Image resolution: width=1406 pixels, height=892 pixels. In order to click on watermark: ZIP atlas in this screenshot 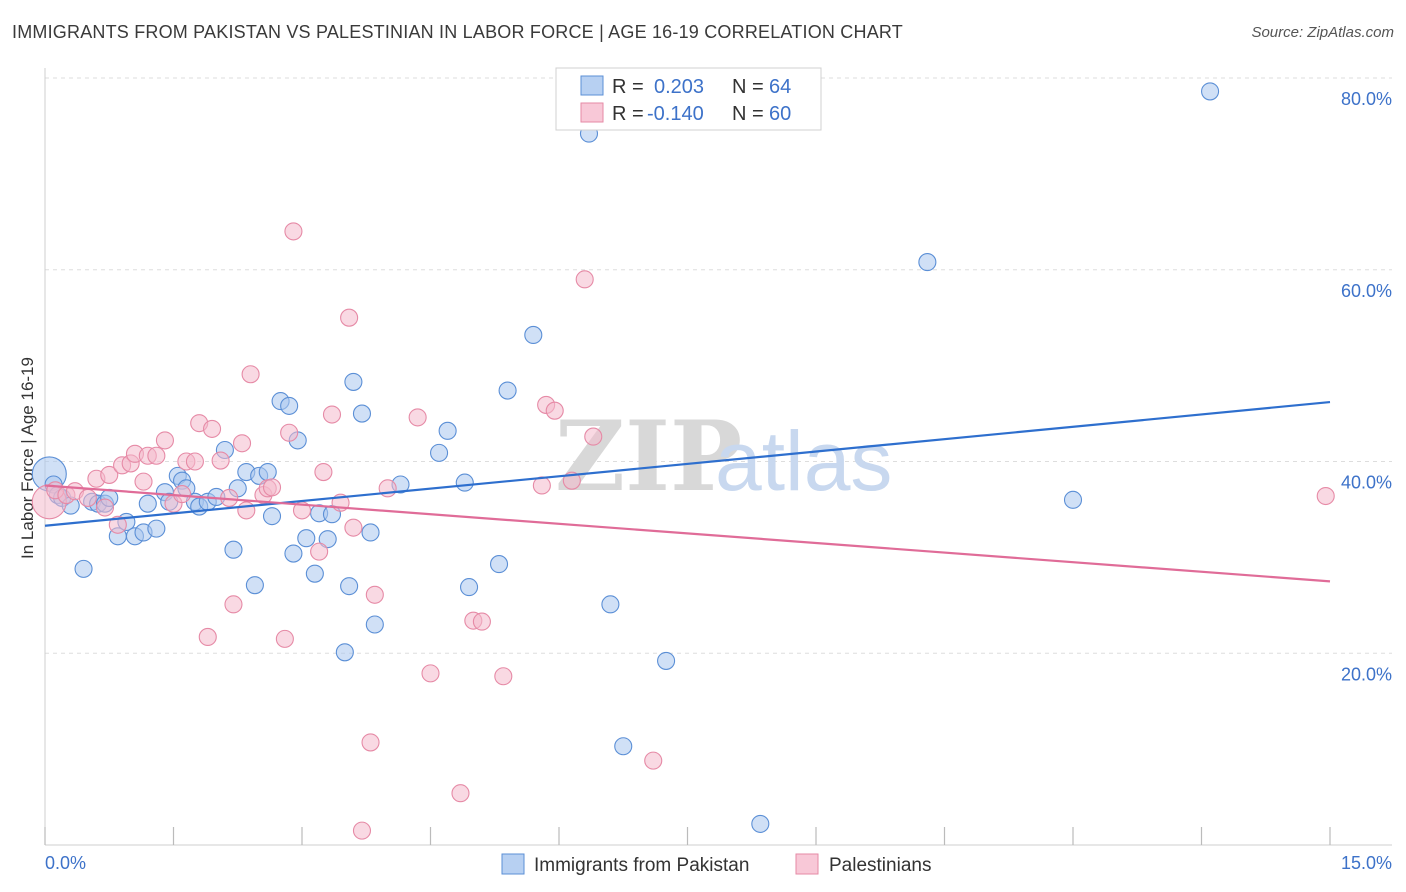, I will do `click(723, 456)`.